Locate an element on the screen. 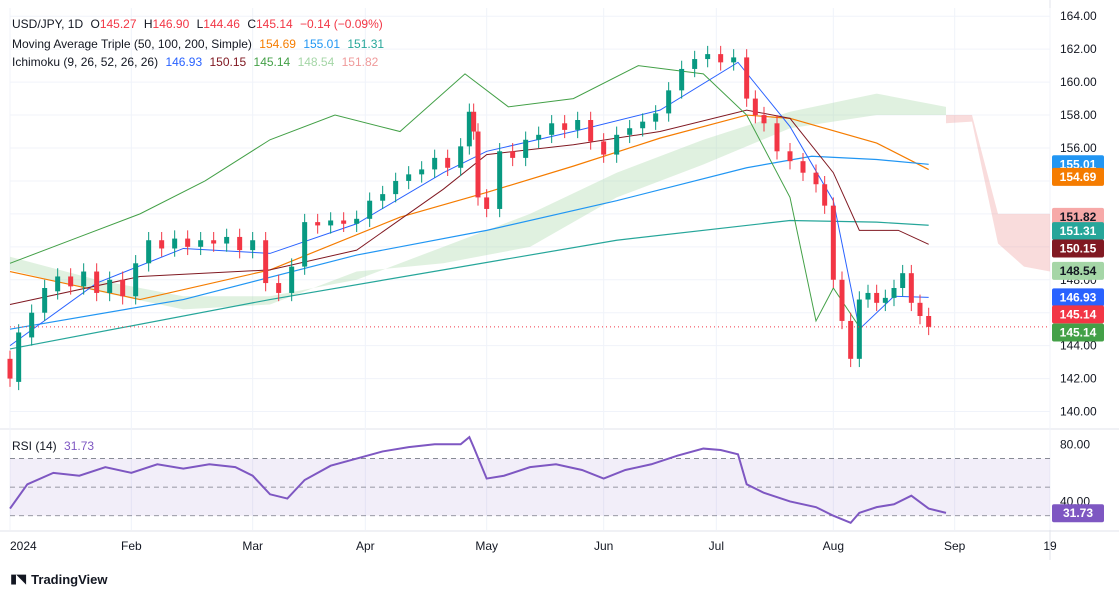 The width and height of the screenshot is (1119, 597). ma200-value: 151.31 is located at coordinates (366, 44).